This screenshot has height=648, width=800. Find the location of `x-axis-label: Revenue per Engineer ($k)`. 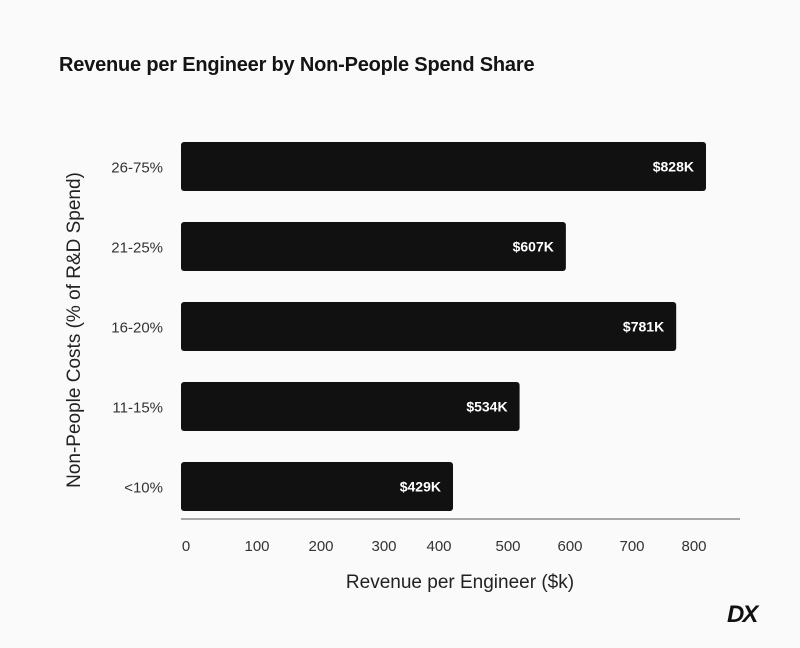

x-axis-label: Revenue per Engineer ($k) is located at coordinates (460, 582).